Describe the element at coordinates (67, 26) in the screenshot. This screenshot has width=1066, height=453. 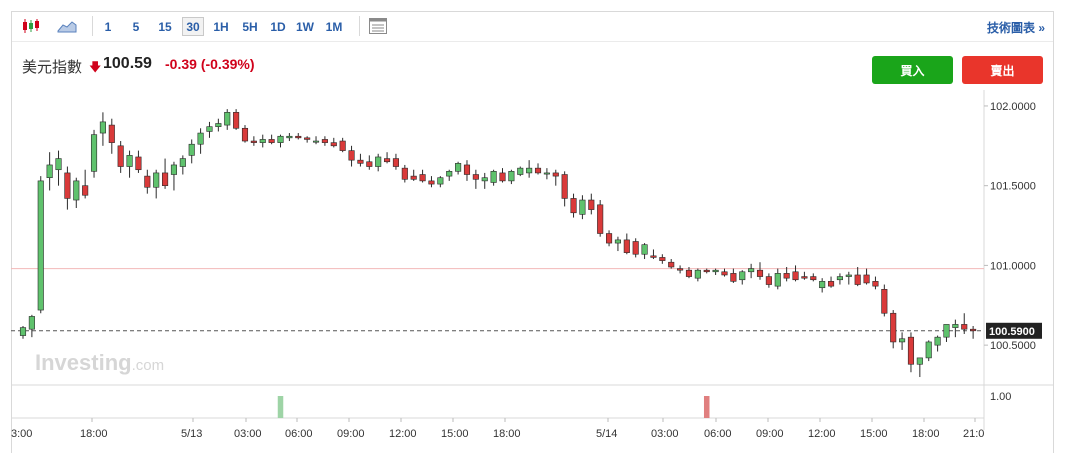
I see `area-chart-icon` at that location.